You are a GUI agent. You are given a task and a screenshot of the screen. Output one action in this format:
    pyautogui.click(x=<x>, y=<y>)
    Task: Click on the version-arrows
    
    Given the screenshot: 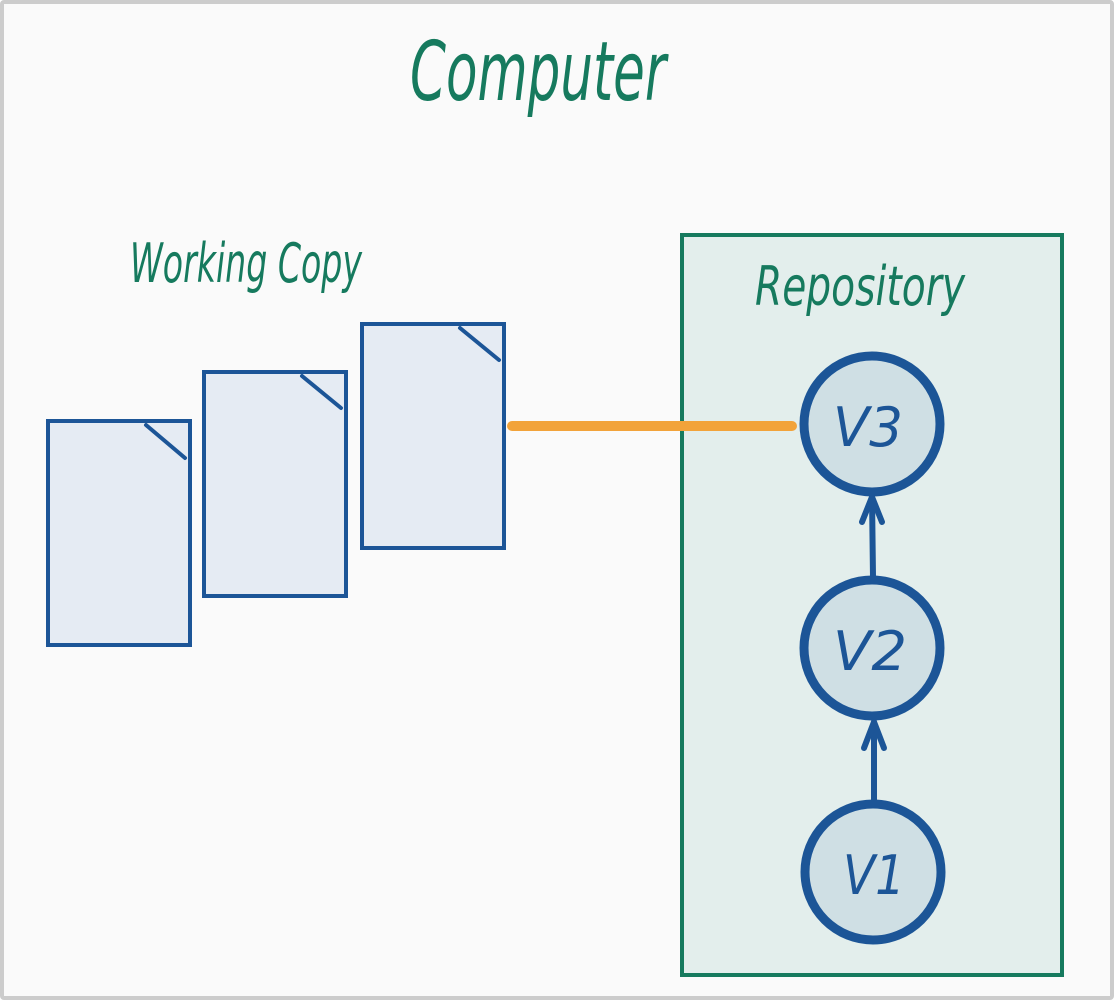 What is the action you would take?
    pyautogui.click(x=873, y=648)
    